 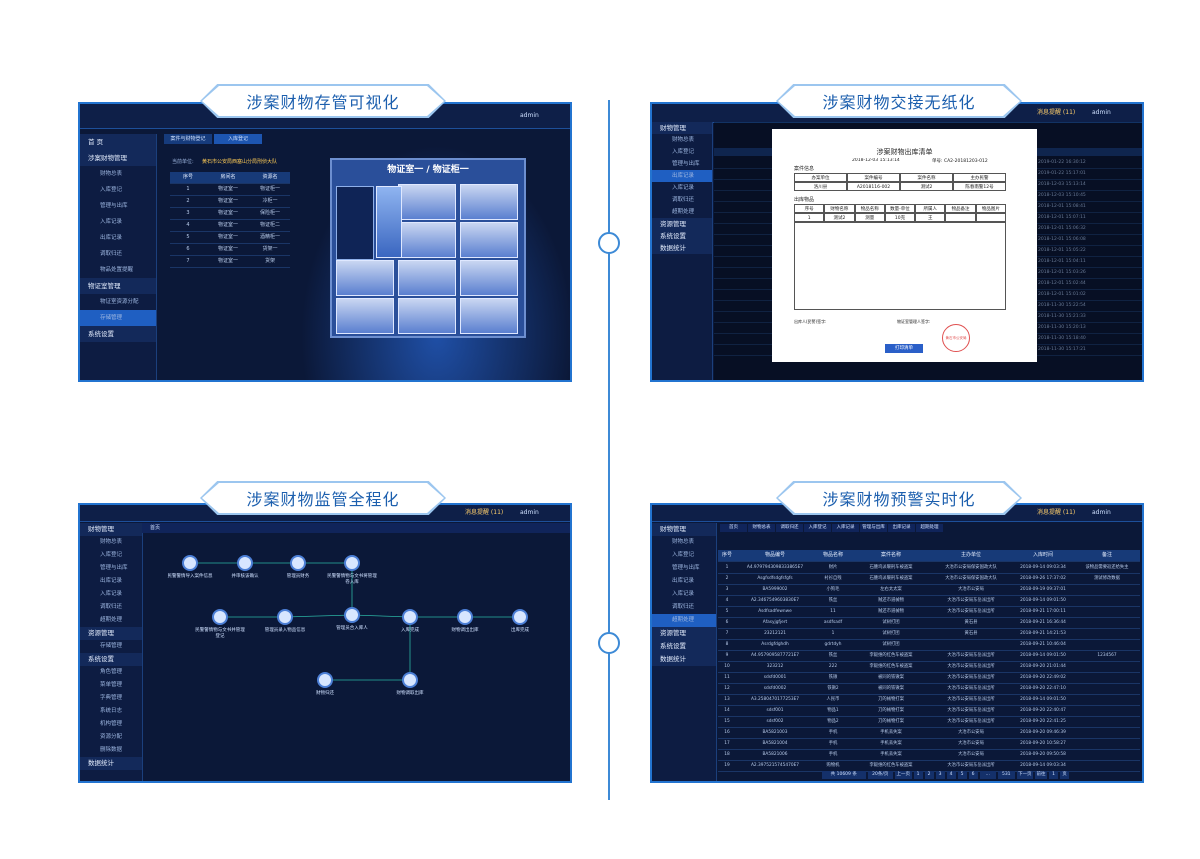 What do you see at coordinates (111, 750) in the screenshot?
I see `menu-item: 删除数据` at bounding box center [111, 750].